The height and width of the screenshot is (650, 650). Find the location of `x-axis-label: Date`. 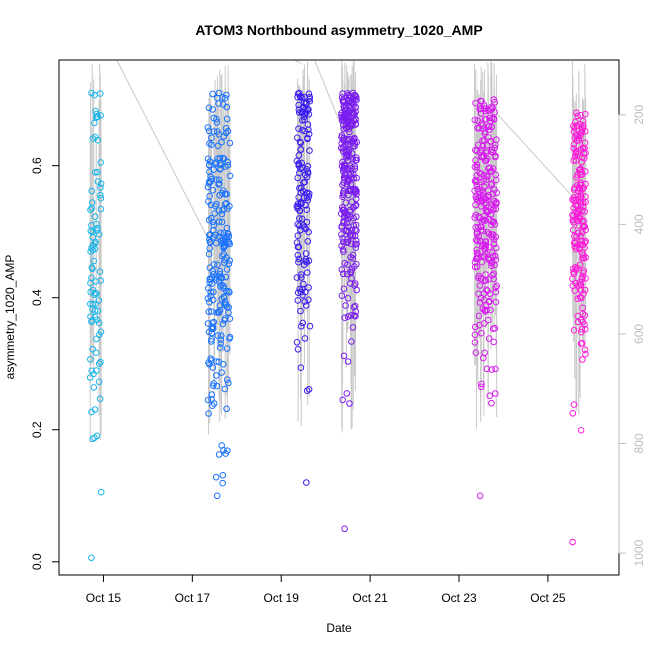

x-axis-label: Date is located at coordinates (339, 628).